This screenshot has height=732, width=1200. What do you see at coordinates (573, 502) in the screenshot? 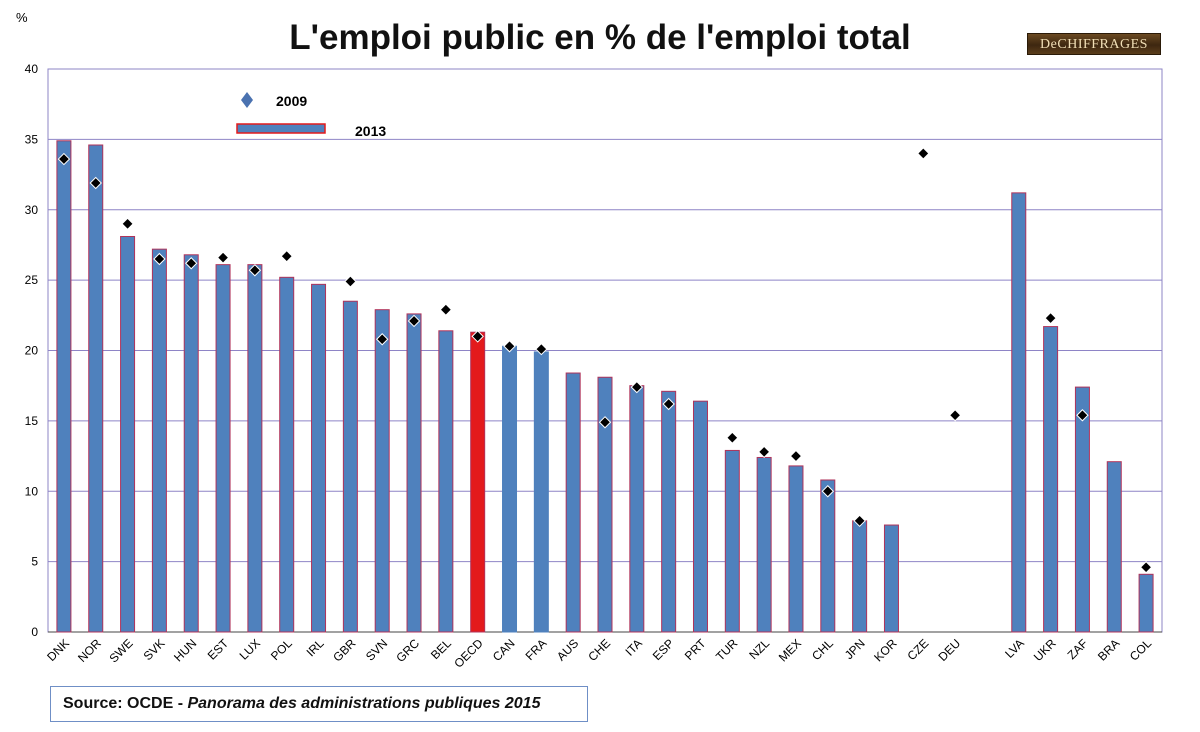
I see `bar-2013-aus` at bounding box center [573, 502].